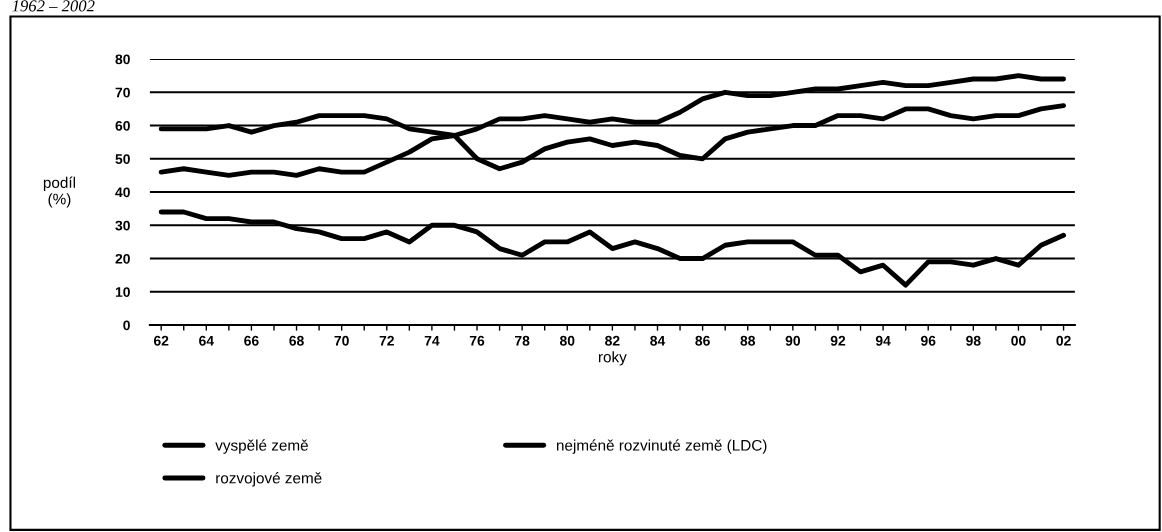  What do you see at coordinates (122, 92) in the screenshot?
I see `y-tick-label: 70` at bounding box center [122, 92].